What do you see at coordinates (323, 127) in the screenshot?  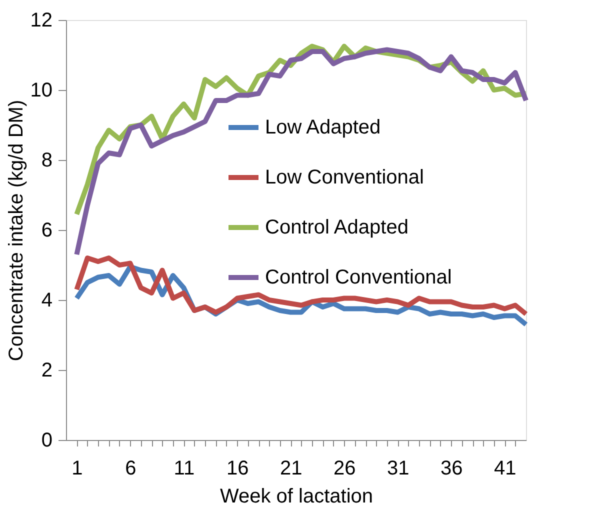 I see `legend-label: Low Adapted` at bounding box center [323, 127].